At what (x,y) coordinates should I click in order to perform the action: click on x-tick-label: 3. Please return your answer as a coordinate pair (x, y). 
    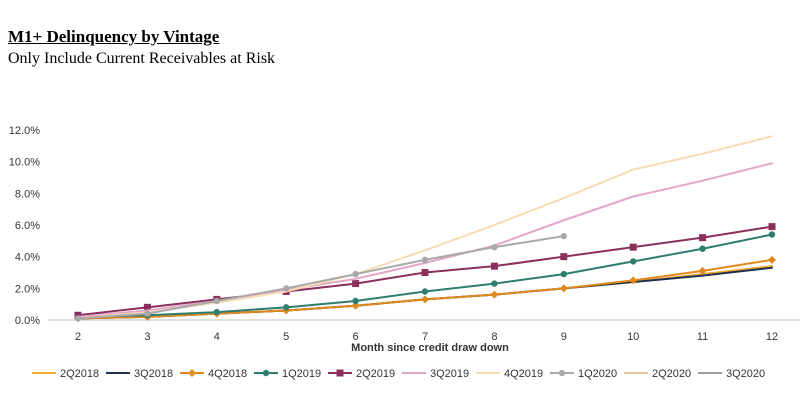
    Looking at the image, I should click on (147, 337).